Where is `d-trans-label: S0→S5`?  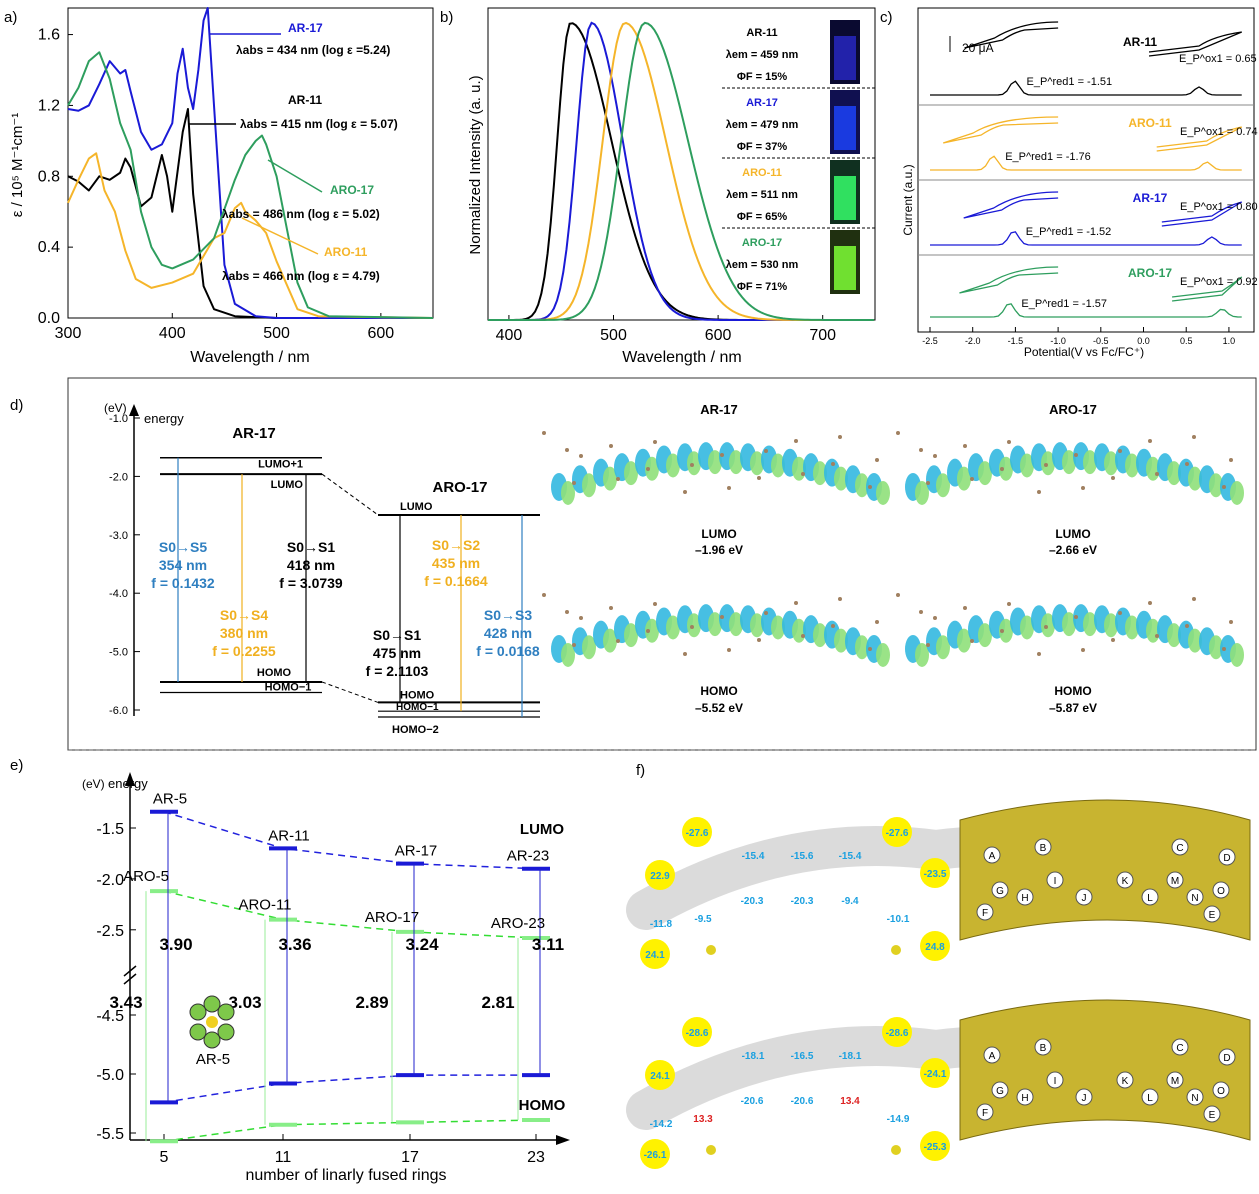
d-trans-label: S0→S5 is located at coordinates (183, 547).